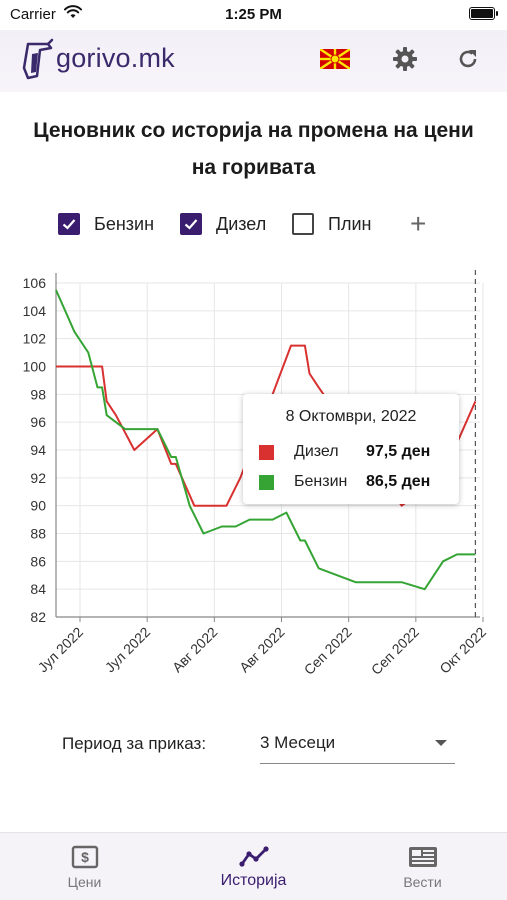 This screenshot has height=900, width=507. Describe the element at coordinates (241, 223) in the screenshot. I see `dizel-label: Дизел` at that location.